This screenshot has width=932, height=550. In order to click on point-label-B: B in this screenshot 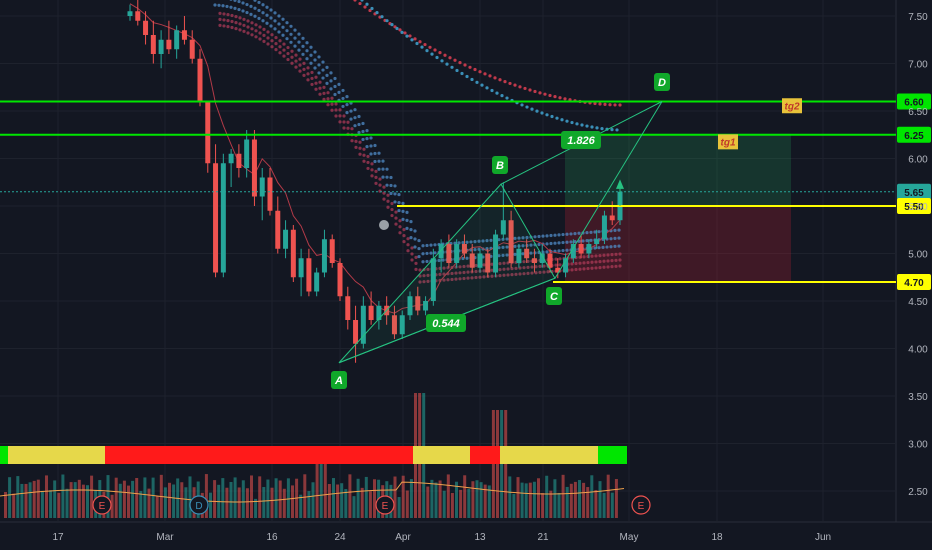, I will do `click(500, 166)`.